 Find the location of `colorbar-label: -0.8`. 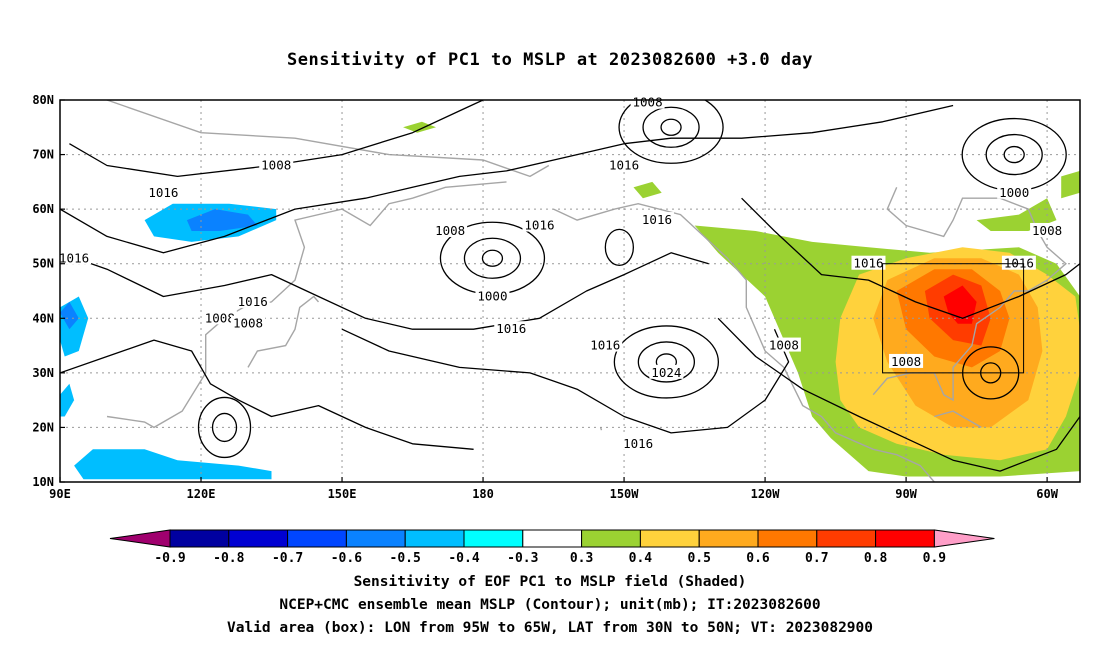

colorbar-label: -0.8 is located at coordinates (228, 558).